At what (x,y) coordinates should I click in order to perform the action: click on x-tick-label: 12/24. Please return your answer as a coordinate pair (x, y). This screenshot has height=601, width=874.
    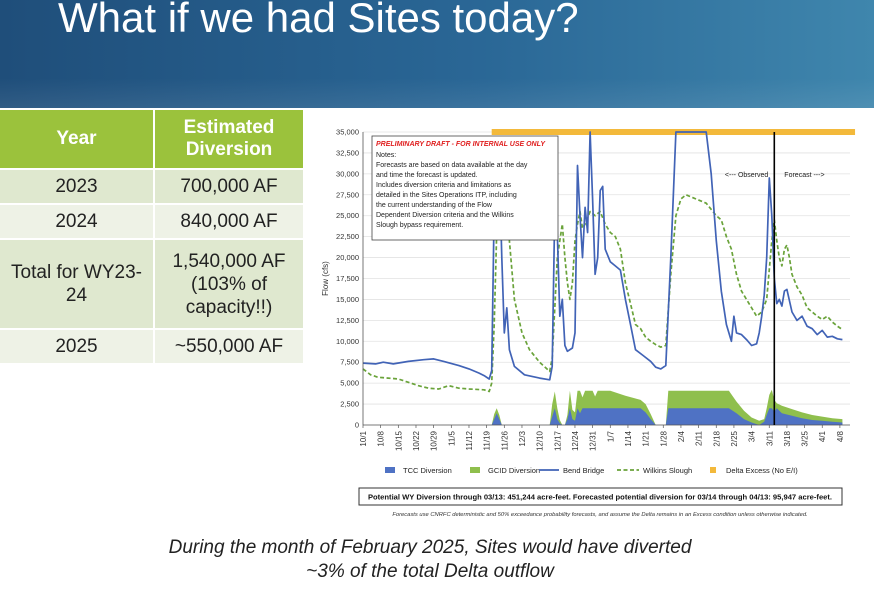
    Looking at the image, I should click on (575, 440).